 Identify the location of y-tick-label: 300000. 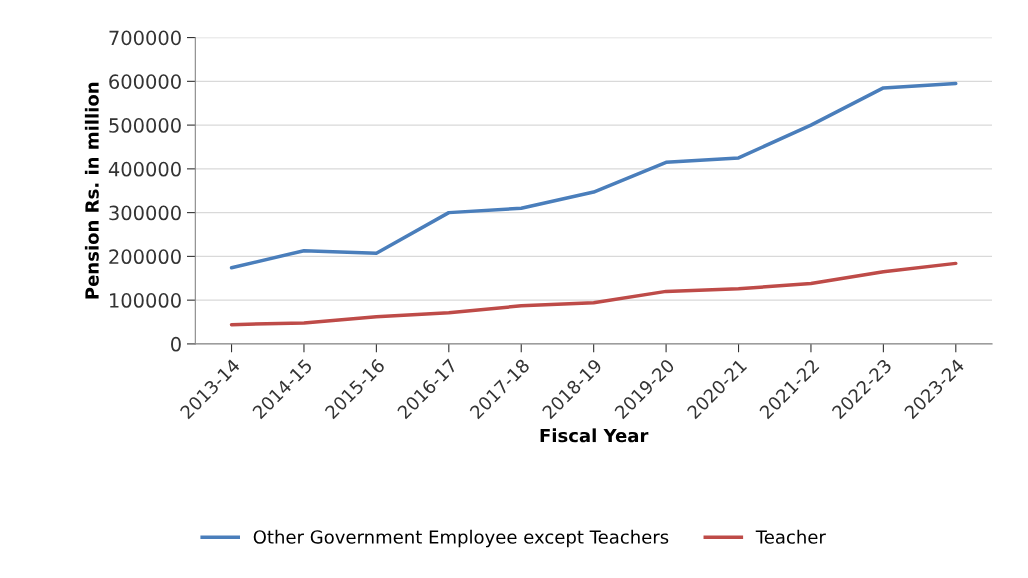
(145, 213).